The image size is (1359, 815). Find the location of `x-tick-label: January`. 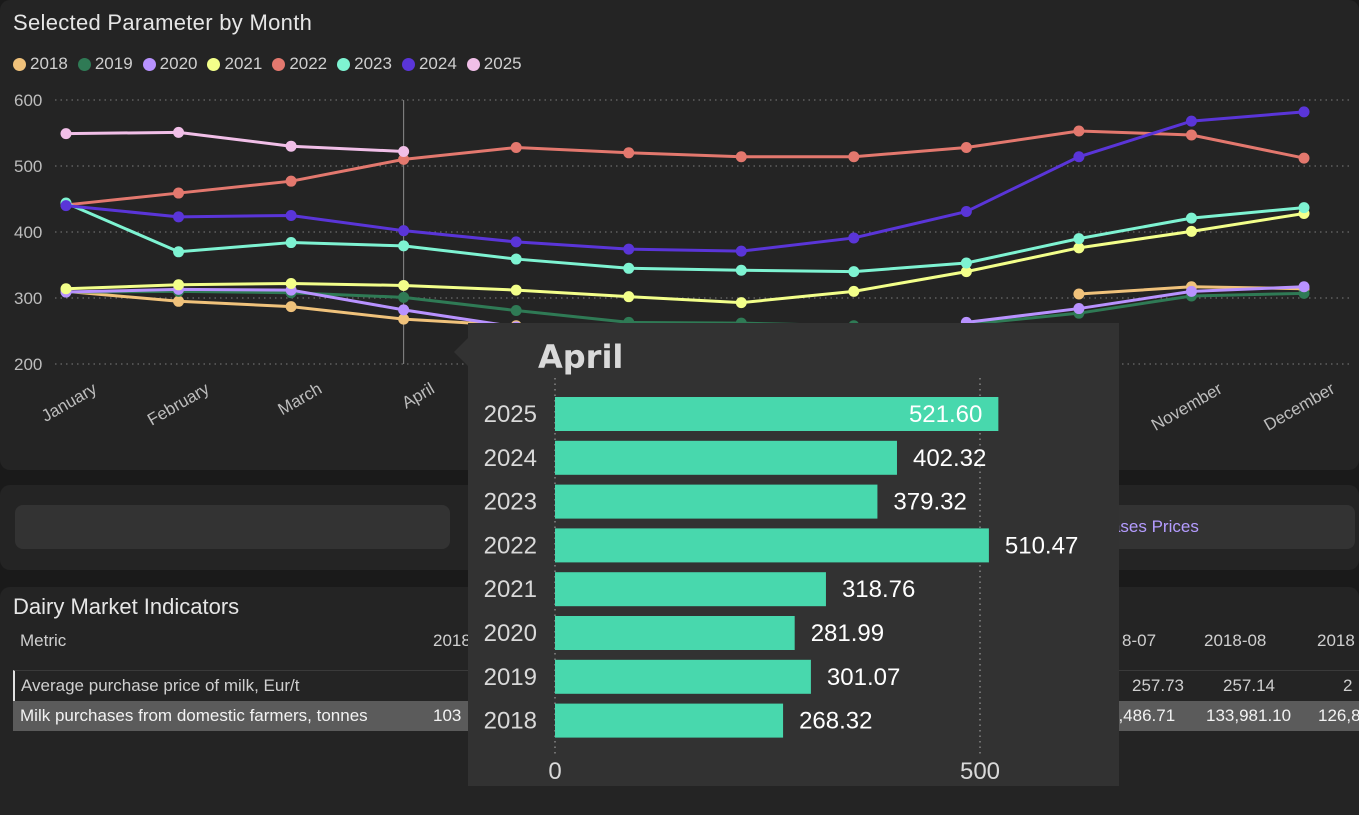

x-tick-label: January is located at coordinates (69, 402).